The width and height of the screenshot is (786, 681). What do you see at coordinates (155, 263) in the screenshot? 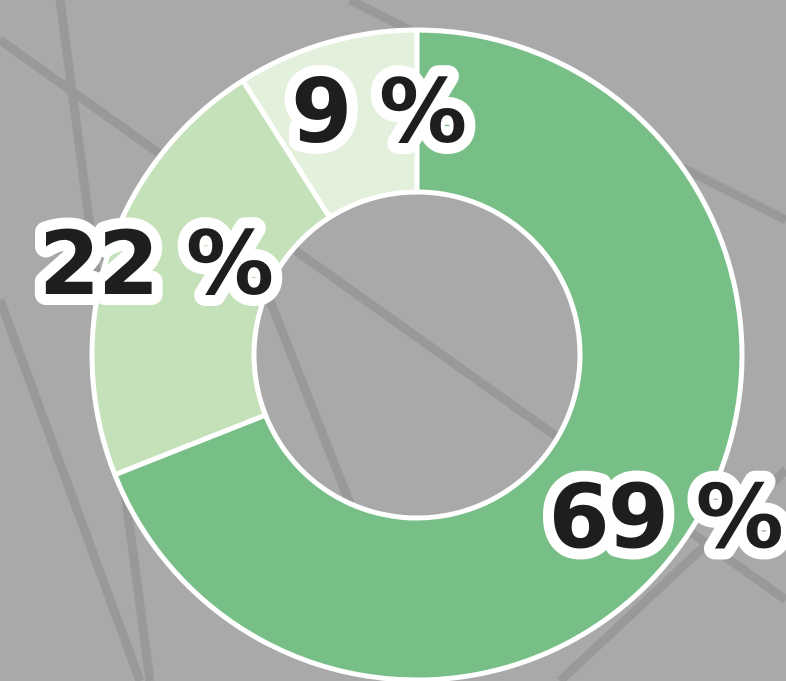
I see `data-label: 22 %` at bounding box center [155, 263].